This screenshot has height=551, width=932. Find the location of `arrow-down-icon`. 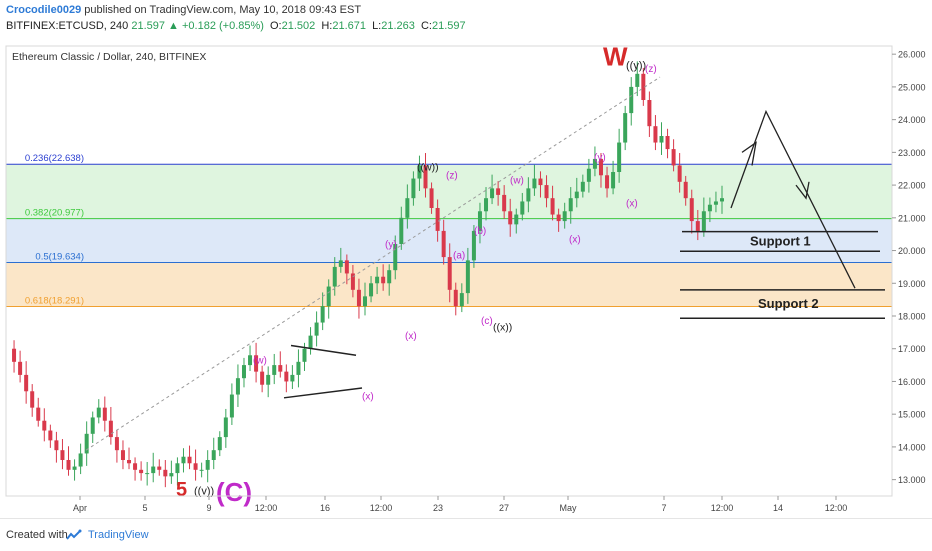

arrow-down-icon is located at coordinates (802, 190).